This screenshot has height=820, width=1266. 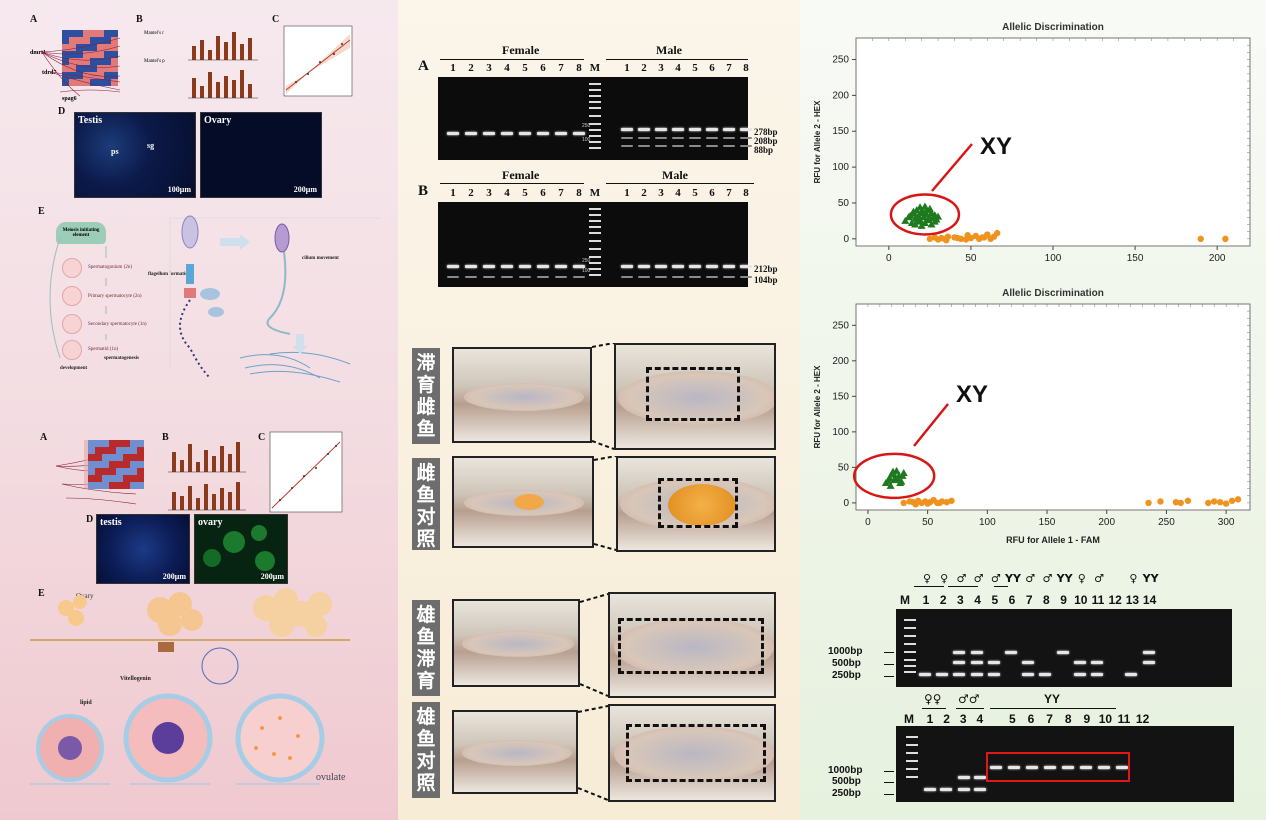 I want to click on x-axis-label: RFU for Allele 1 - FAM, so click(x=1053, y=540).